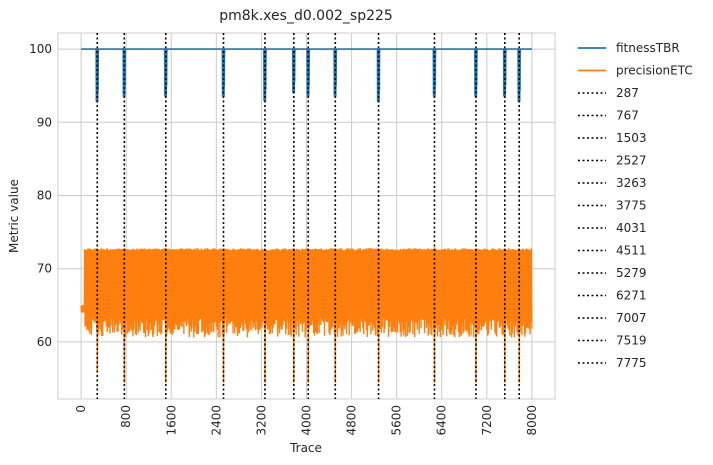 The image size is (713, 465). Describe the element at coordinates (44, 122) in the screenshot. I see `y-tick-label: 90` at that location.